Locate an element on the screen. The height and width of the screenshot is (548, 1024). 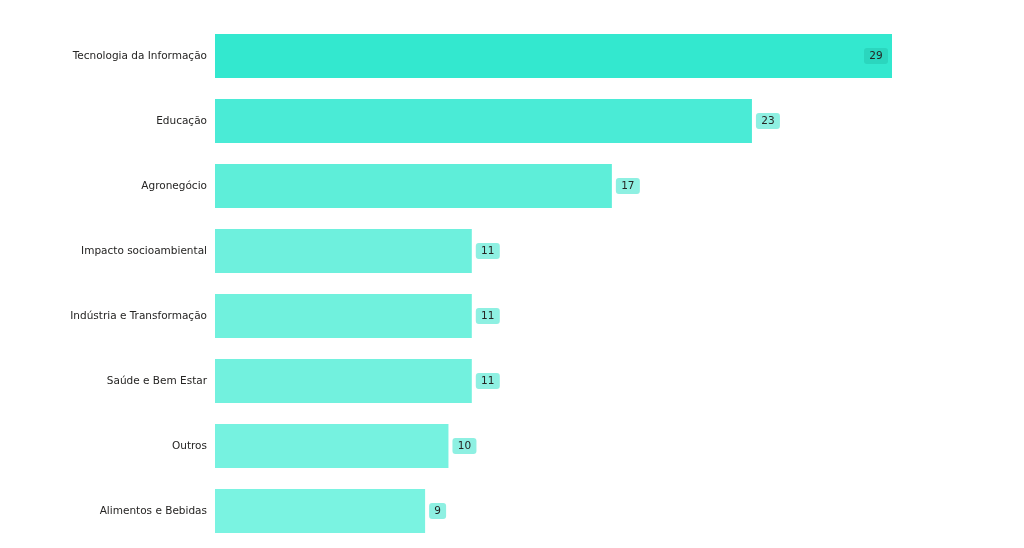
y-tick-label: Outros is located at coordinates (189, 445).